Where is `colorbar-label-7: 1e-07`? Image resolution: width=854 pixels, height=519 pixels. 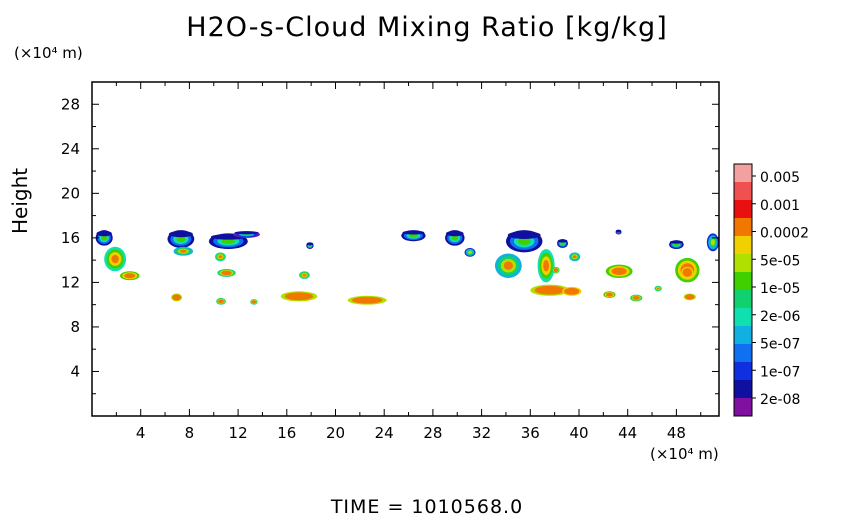 colorbar-label-7: 1e-07 is located at coordinates (780, 372).